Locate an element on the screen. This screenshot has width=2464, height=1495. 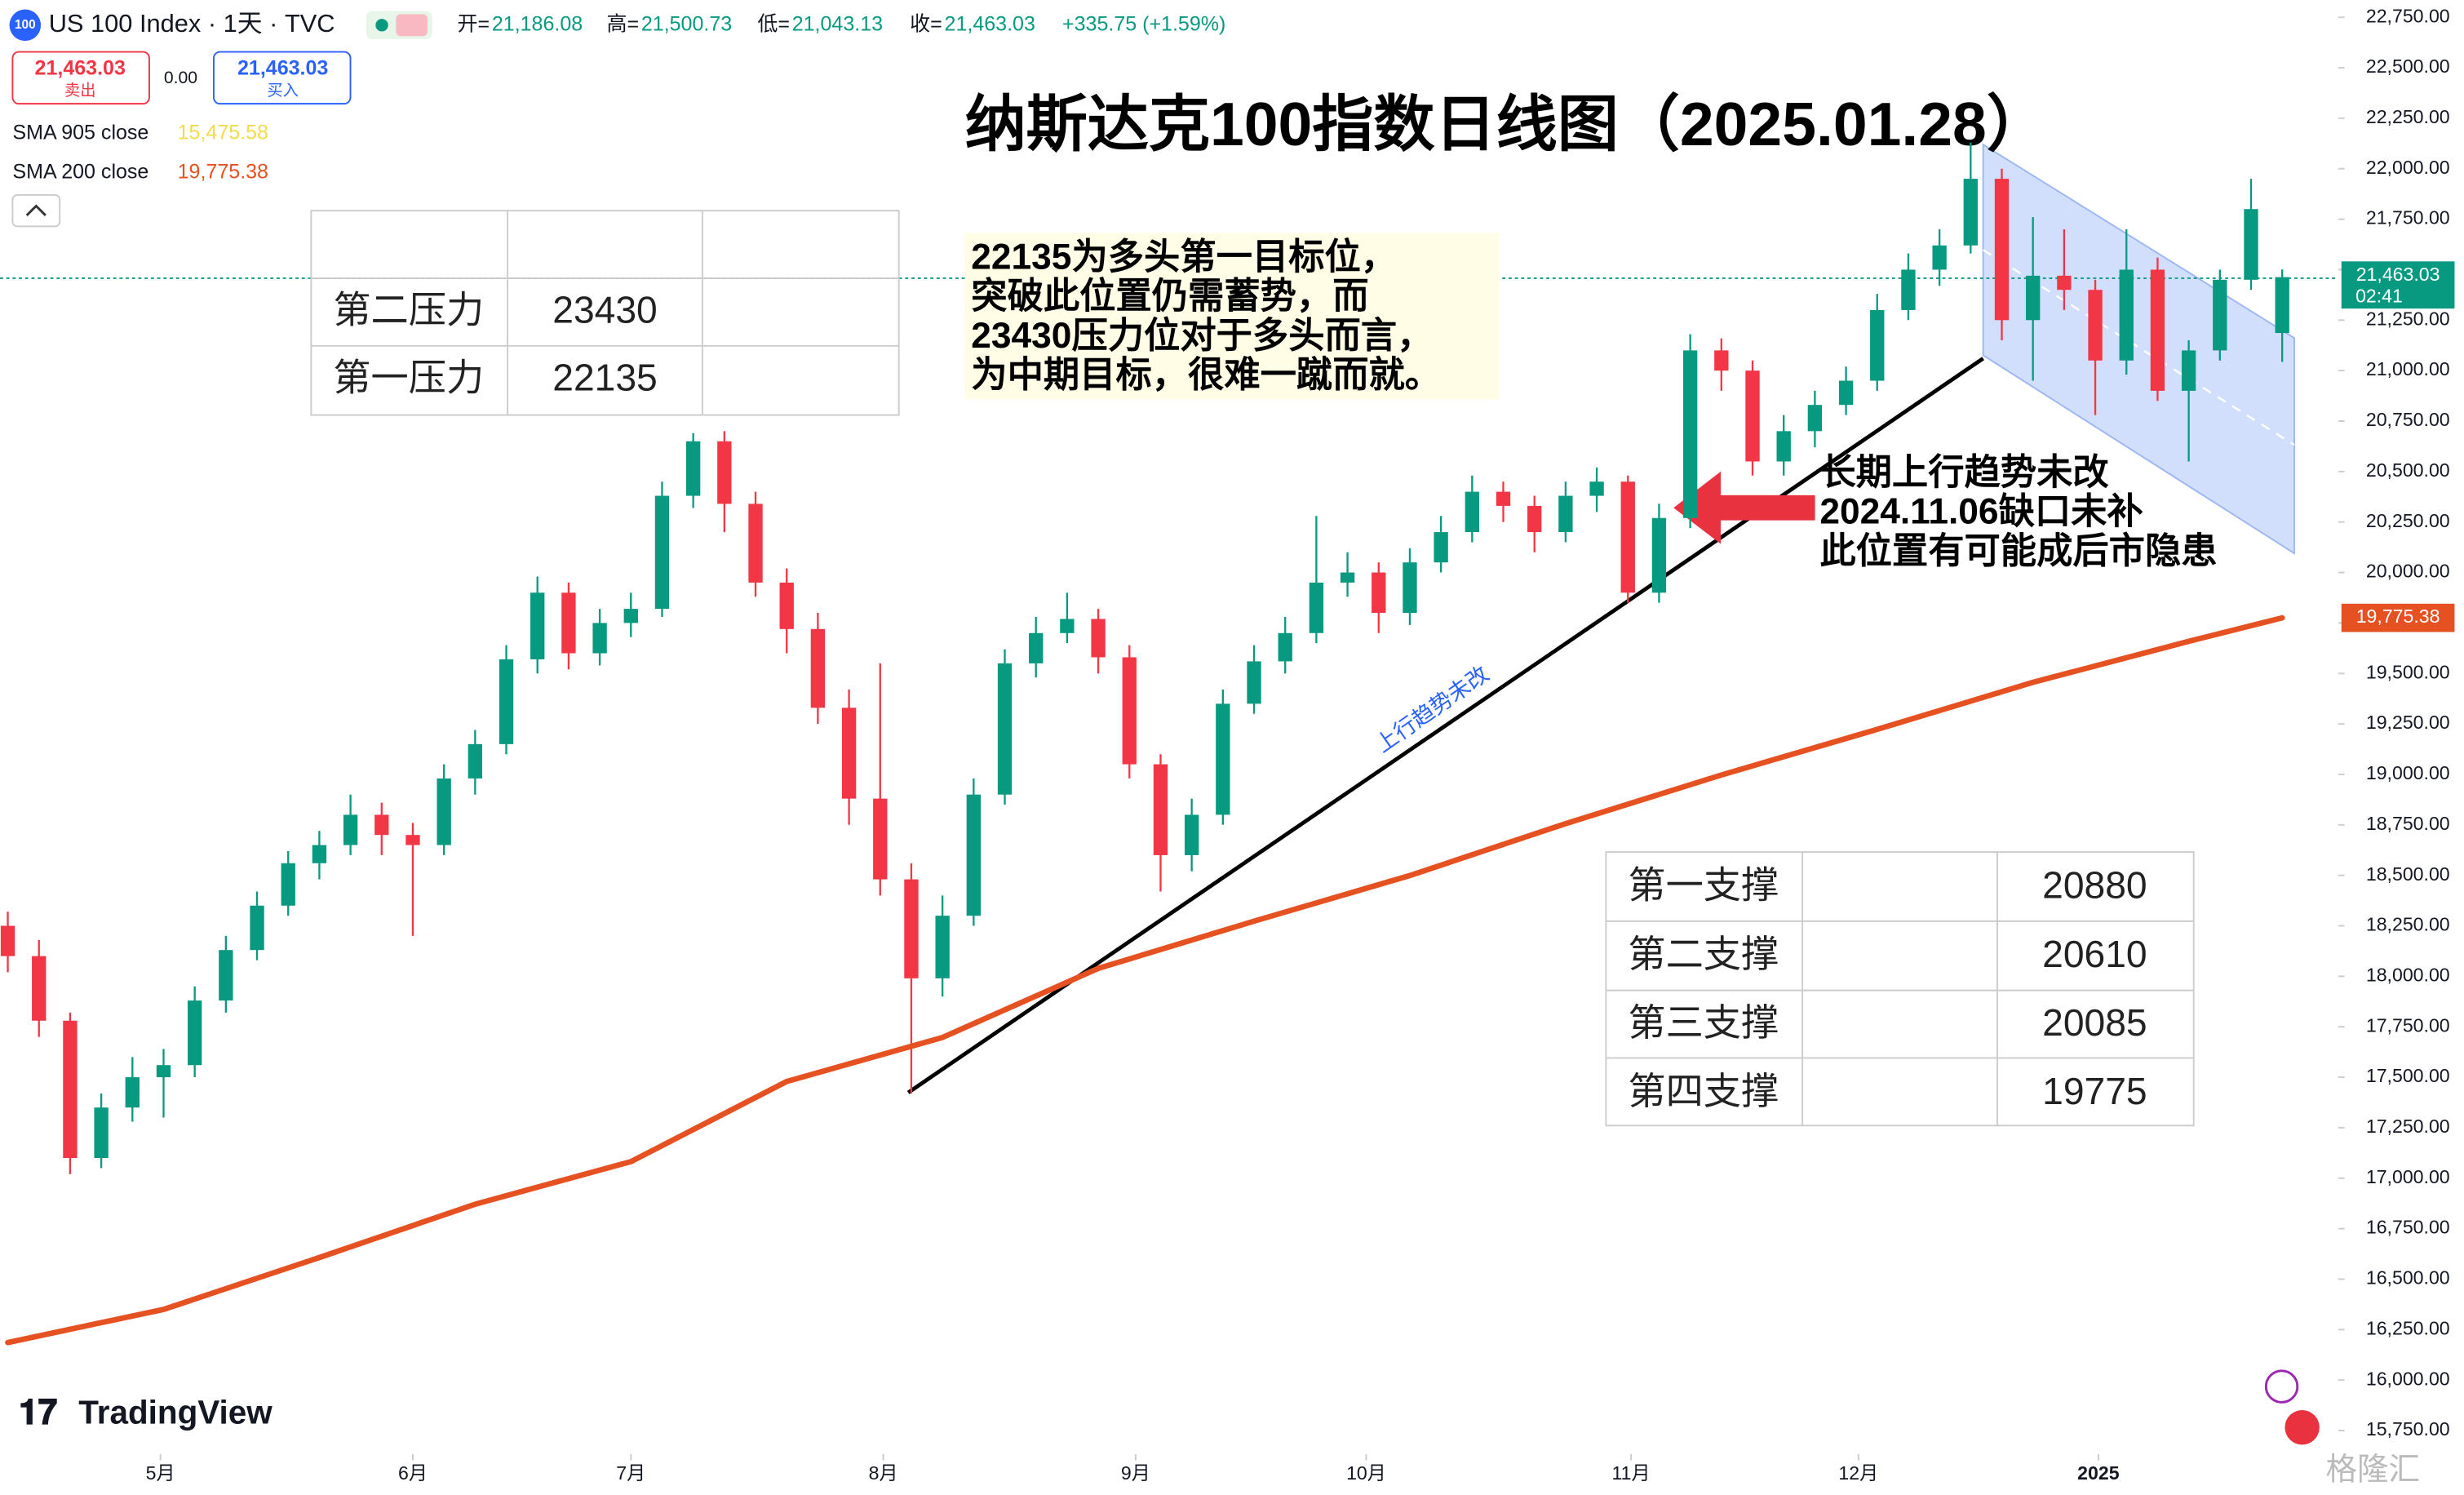
sma-box is located at coordinates (2398, 617).